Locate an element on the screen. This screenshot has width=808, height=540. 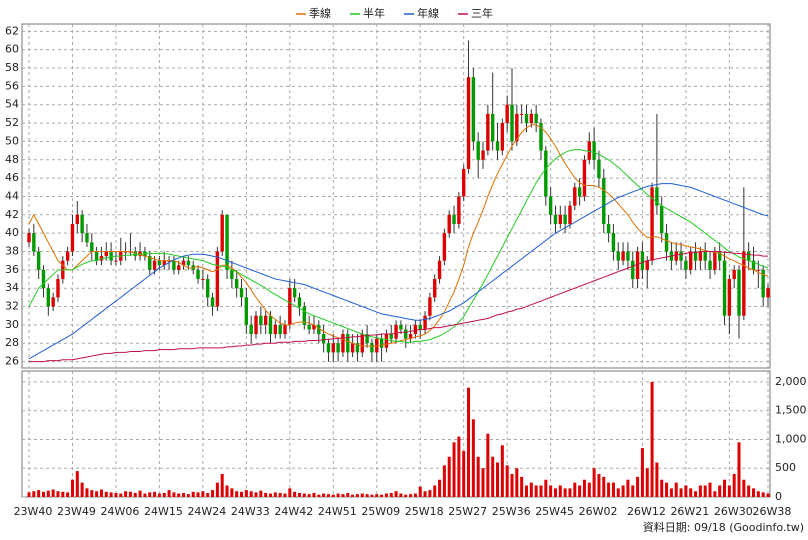
y-tick-label: 38 is located at coordinates (12, 250).